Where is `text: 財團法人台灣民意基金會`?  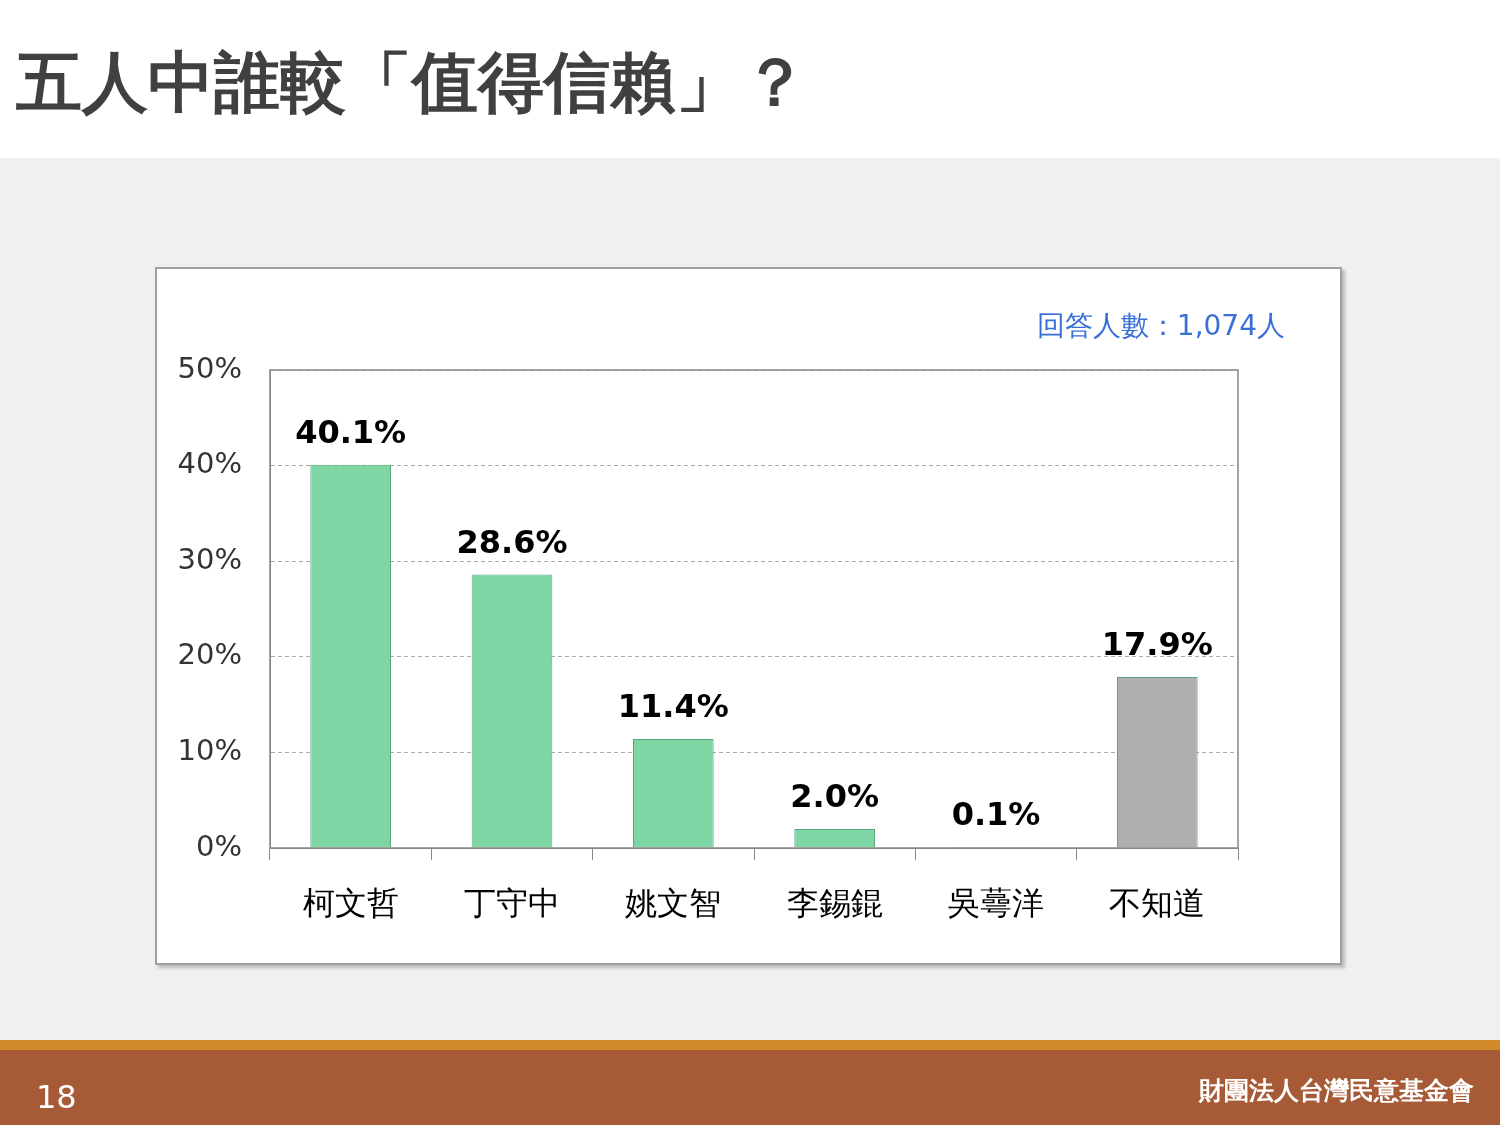
text: 財團法人台灣民意基金會 is located at coordinates (1336, 1091).